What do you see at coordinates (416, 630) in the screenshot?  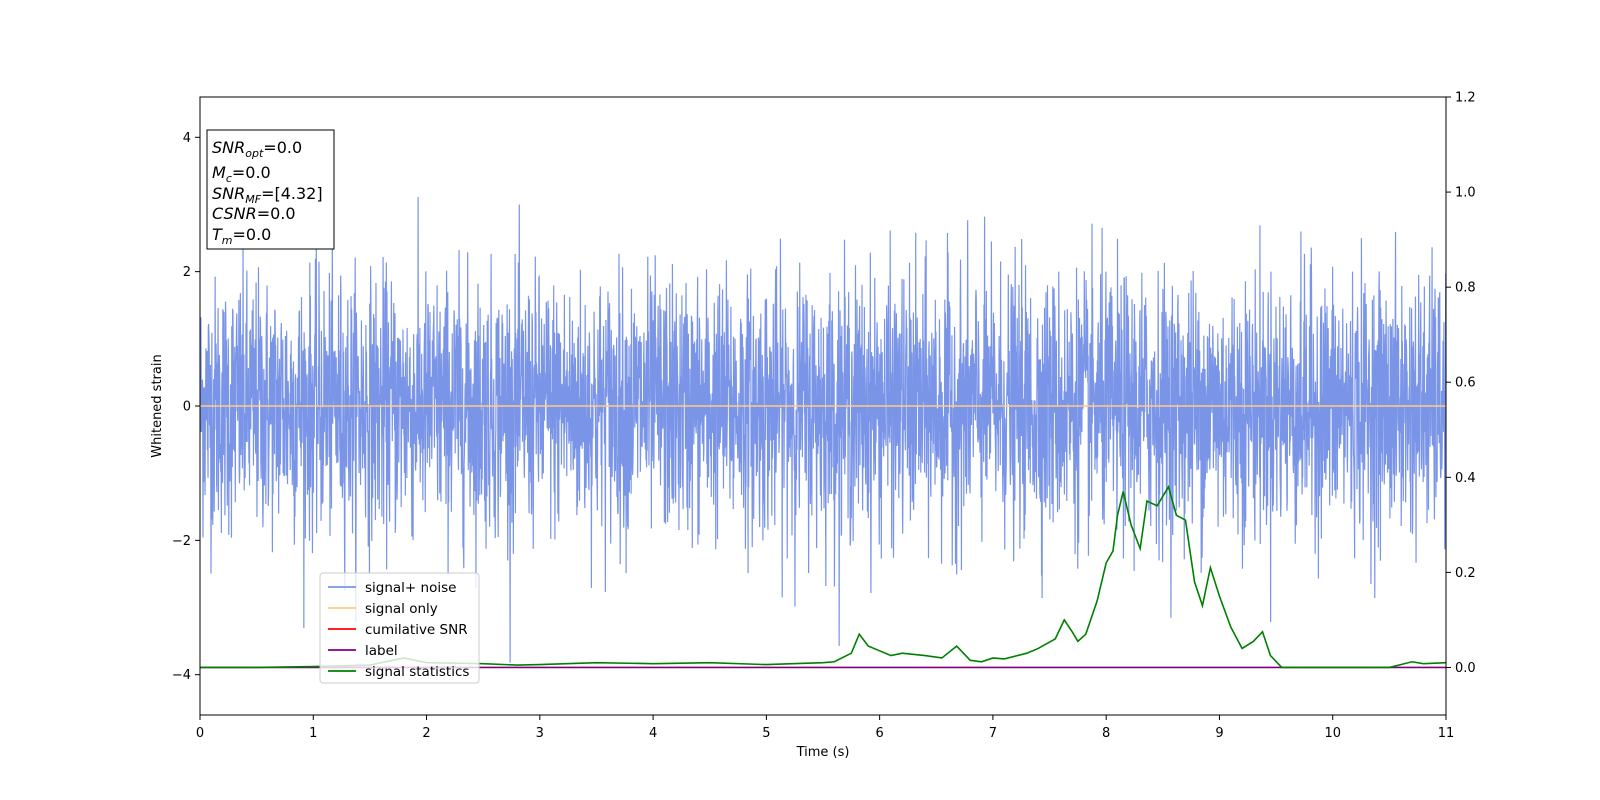 I see `legend-label: cumilative SNR` at bounding box center [416, 630].